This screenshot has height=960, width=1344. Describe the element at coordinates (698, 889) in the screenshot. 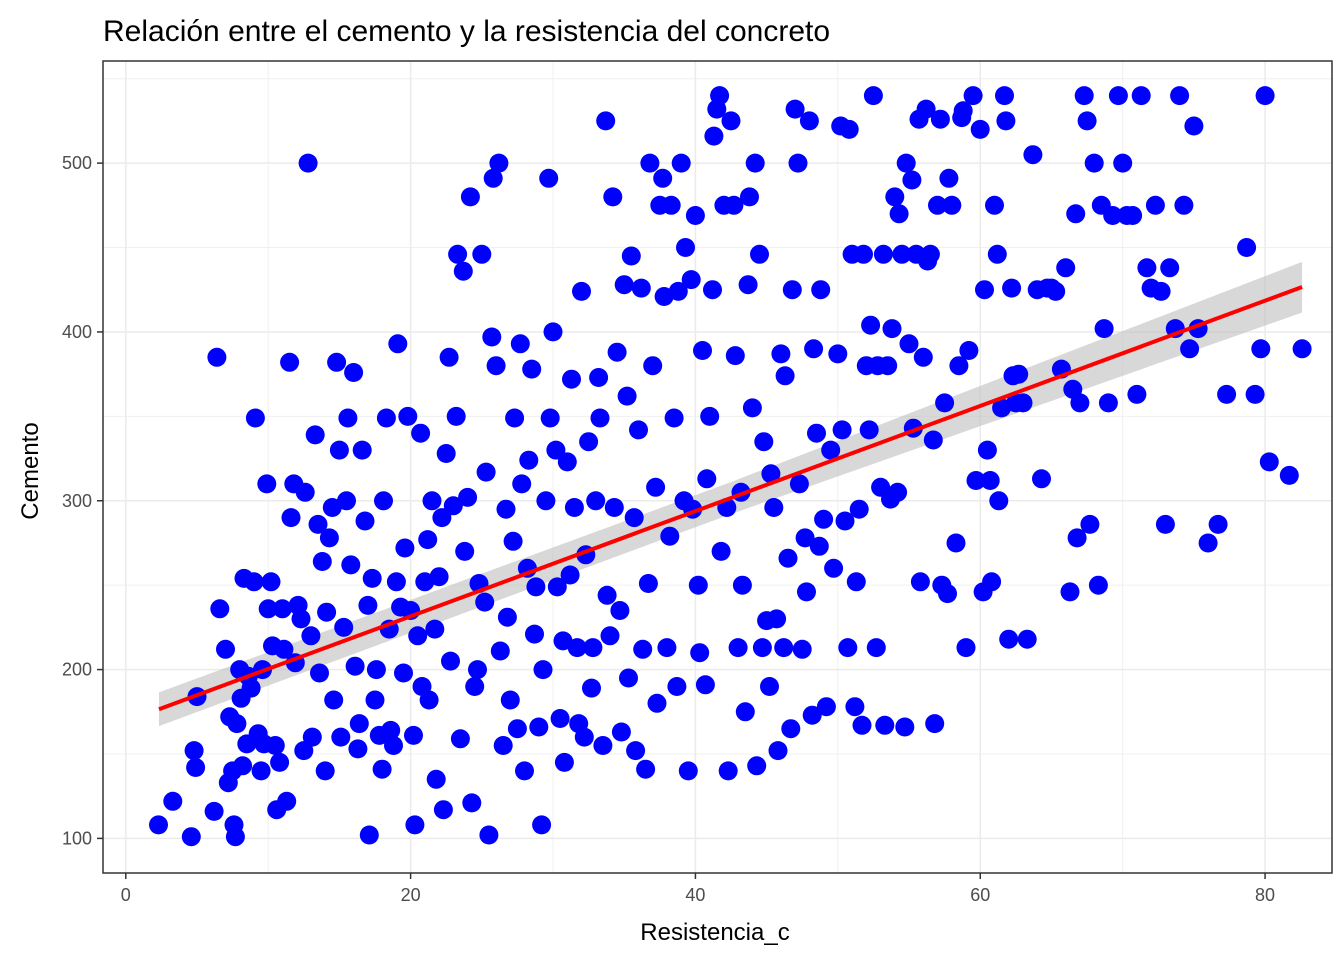

I see `x-axis: 0 20 40 60 80` at that location.